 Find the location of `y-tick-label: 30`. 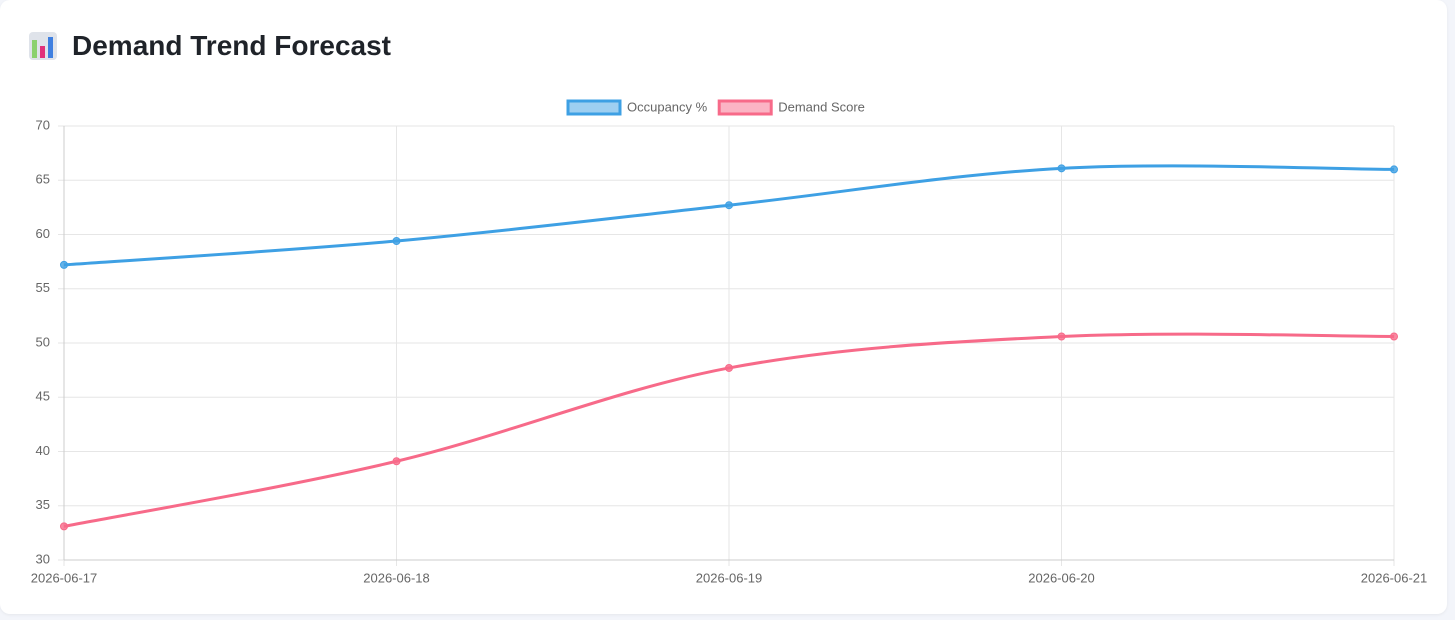

y-tick-label: 30 is located at coordinates (43, 558).